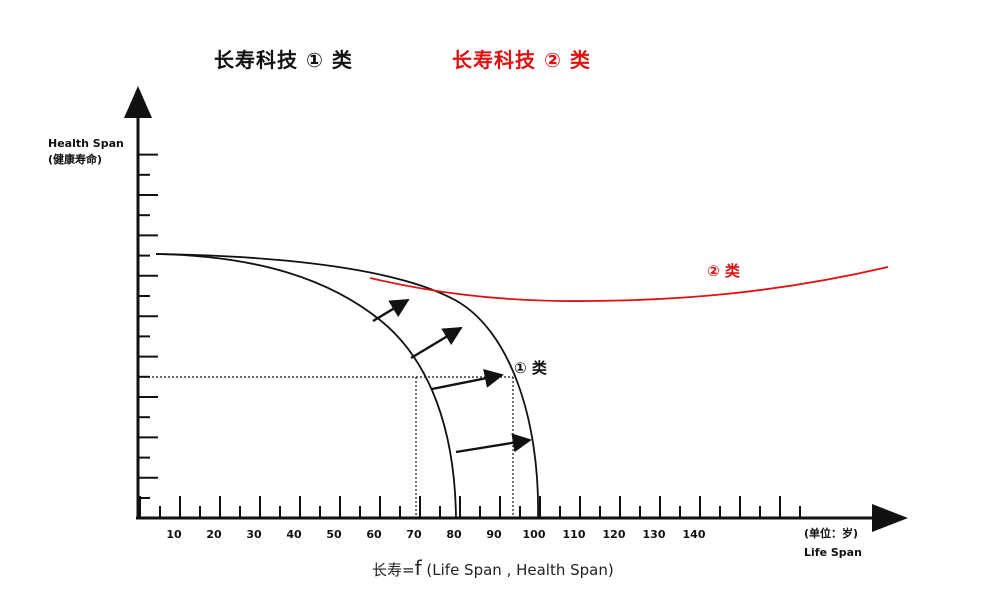  What do you see at coordinates (614, 534) in the screenshot?
I see `x-tick-label: 120` at bounding box center [614, 534].